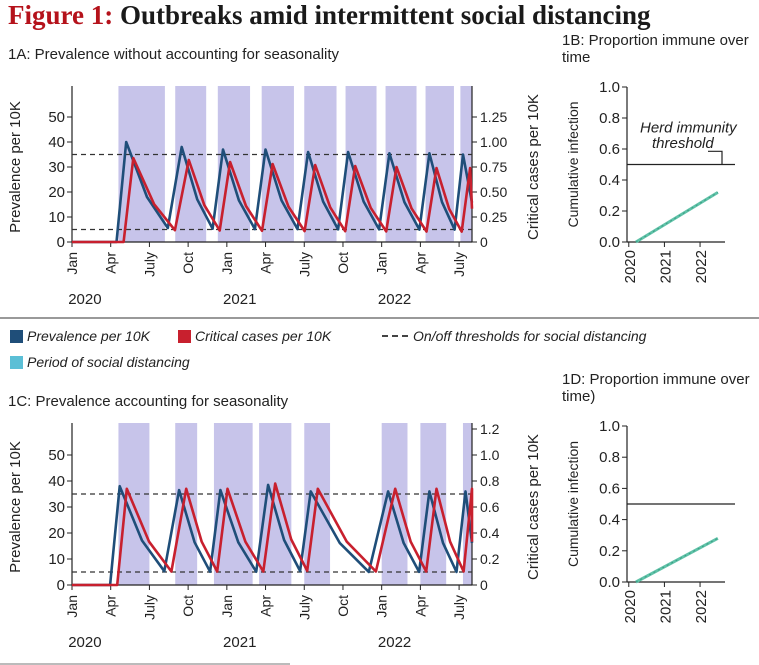 This screenshot has width=759, height=665. Describe the element at coordinates (111, 606) in the screenshot. I see `chart-1c-x-tick-label-1: Apr` at that location.